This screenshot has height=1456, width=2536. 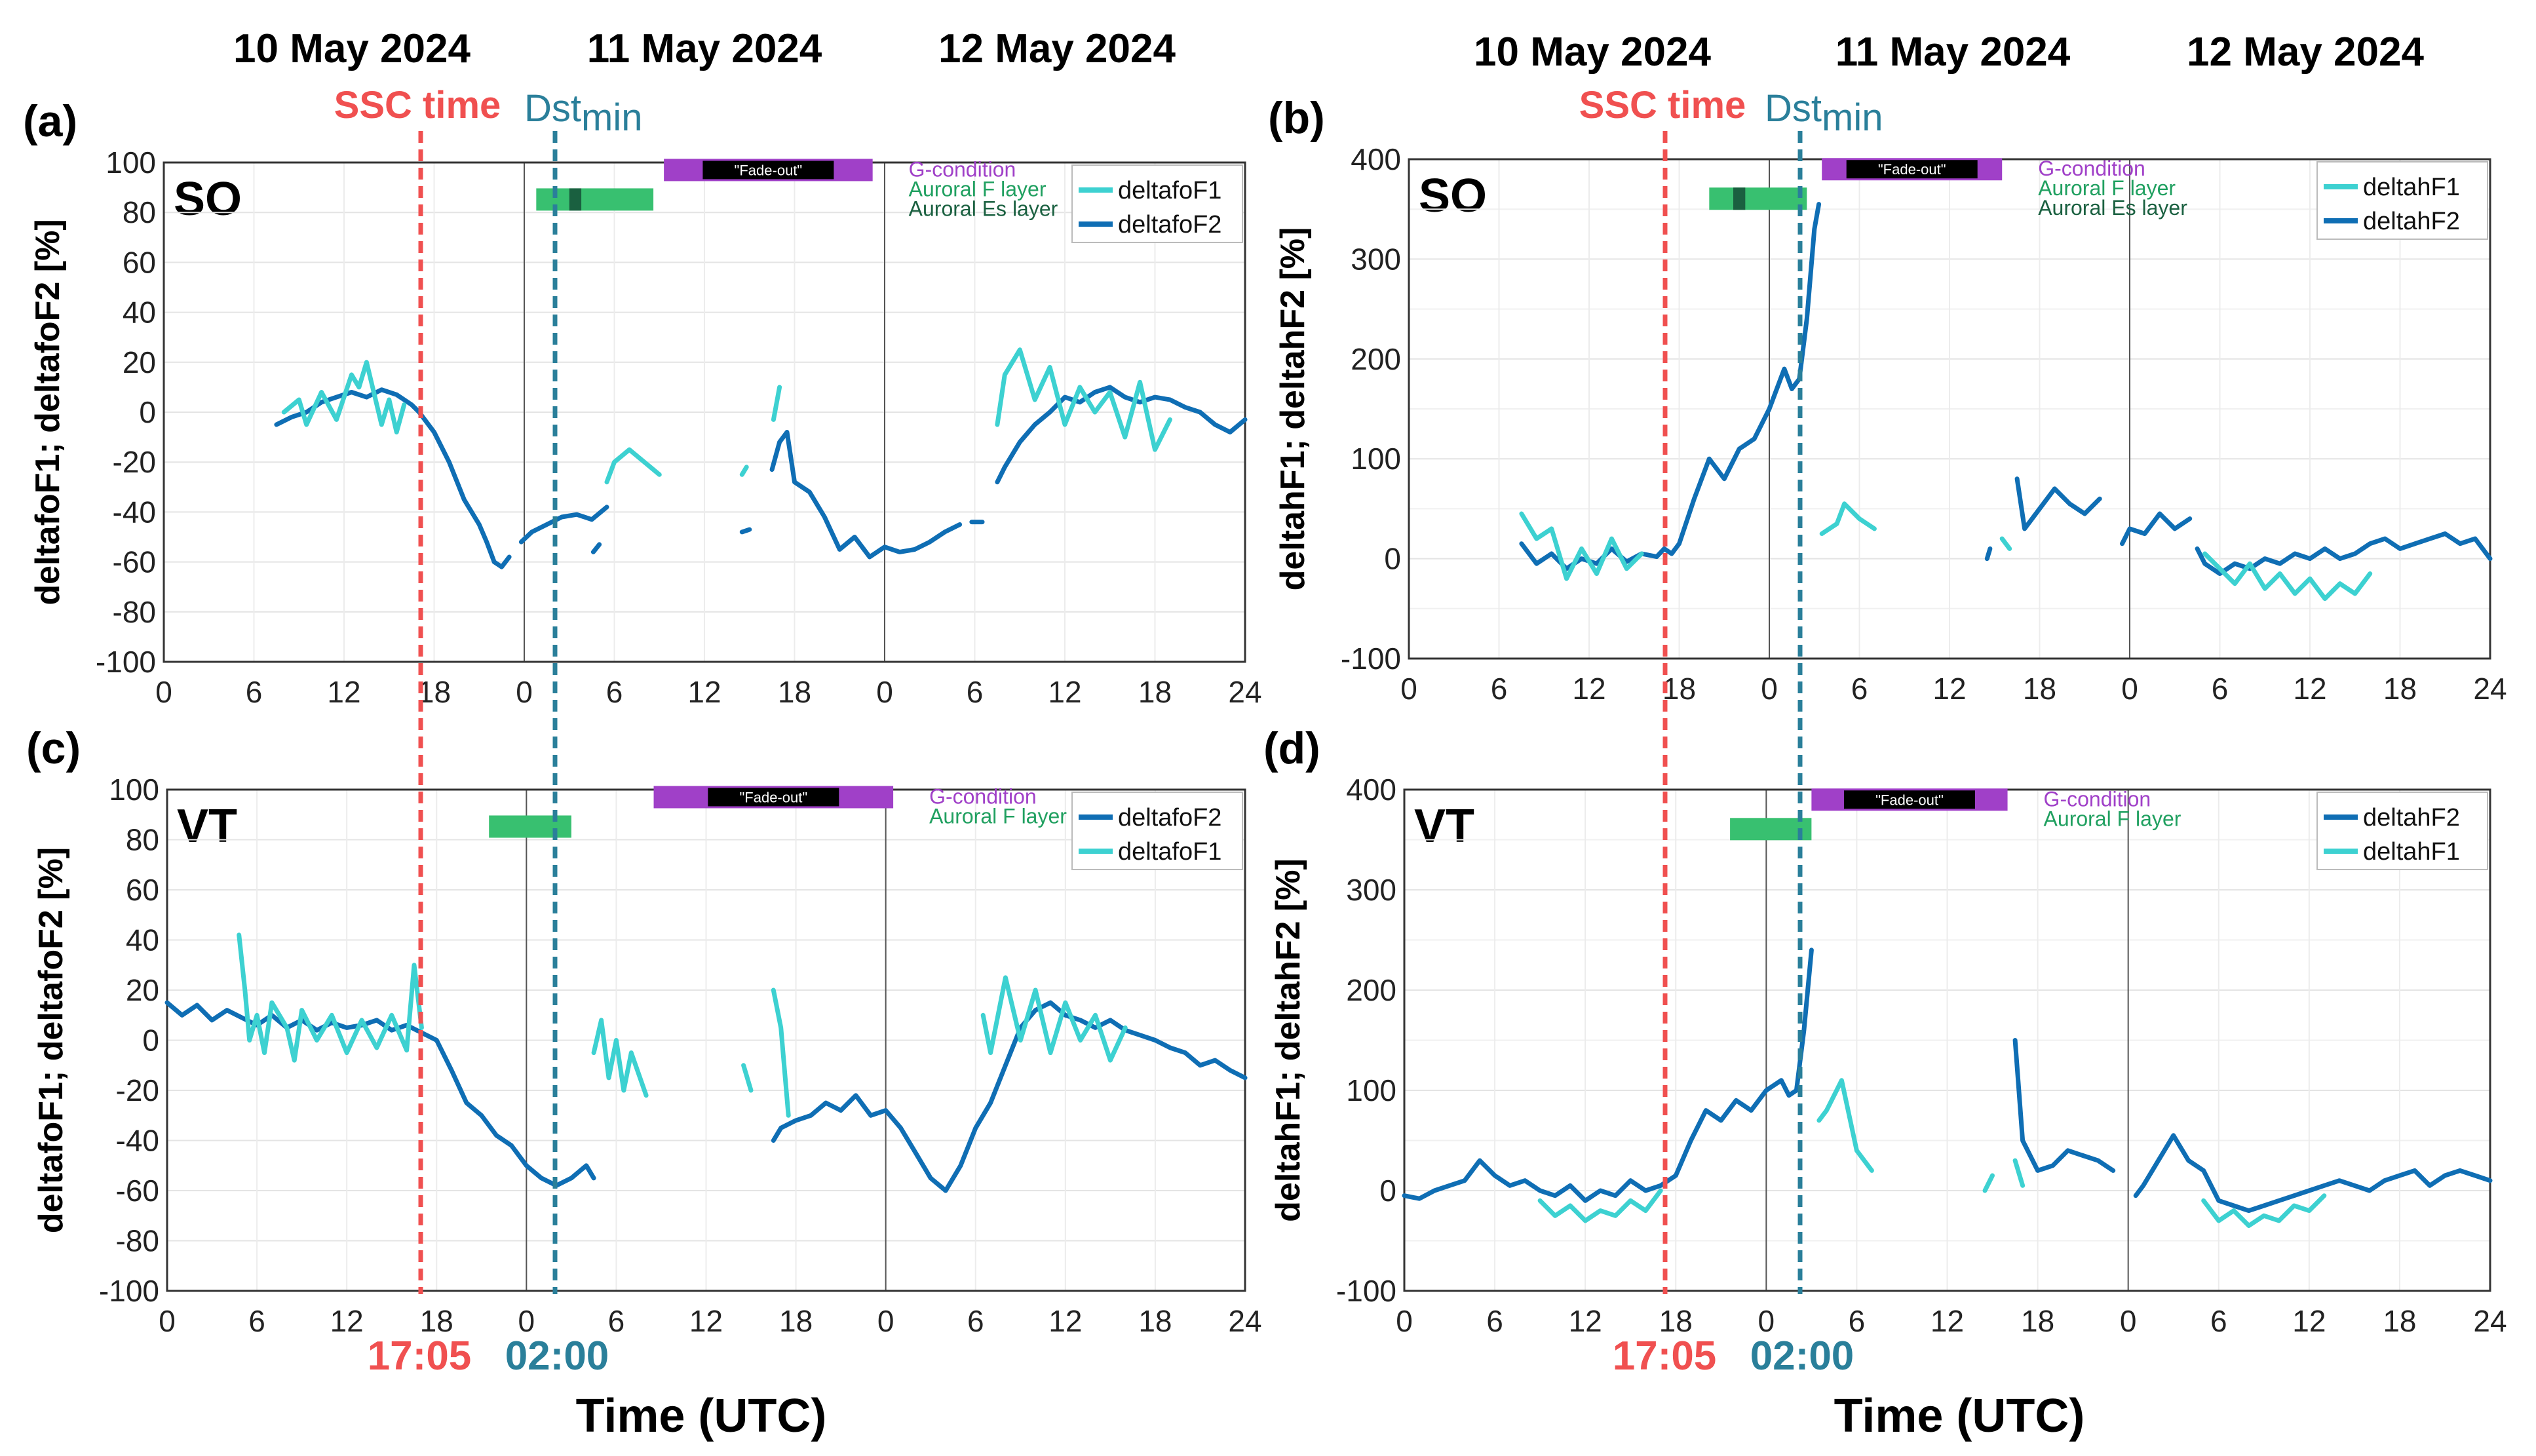 What do you see at coordinates (701, 1416) in the screenshot?
I see `xlabel-left: Time (UTC)` at bounding box center [701, 1416].